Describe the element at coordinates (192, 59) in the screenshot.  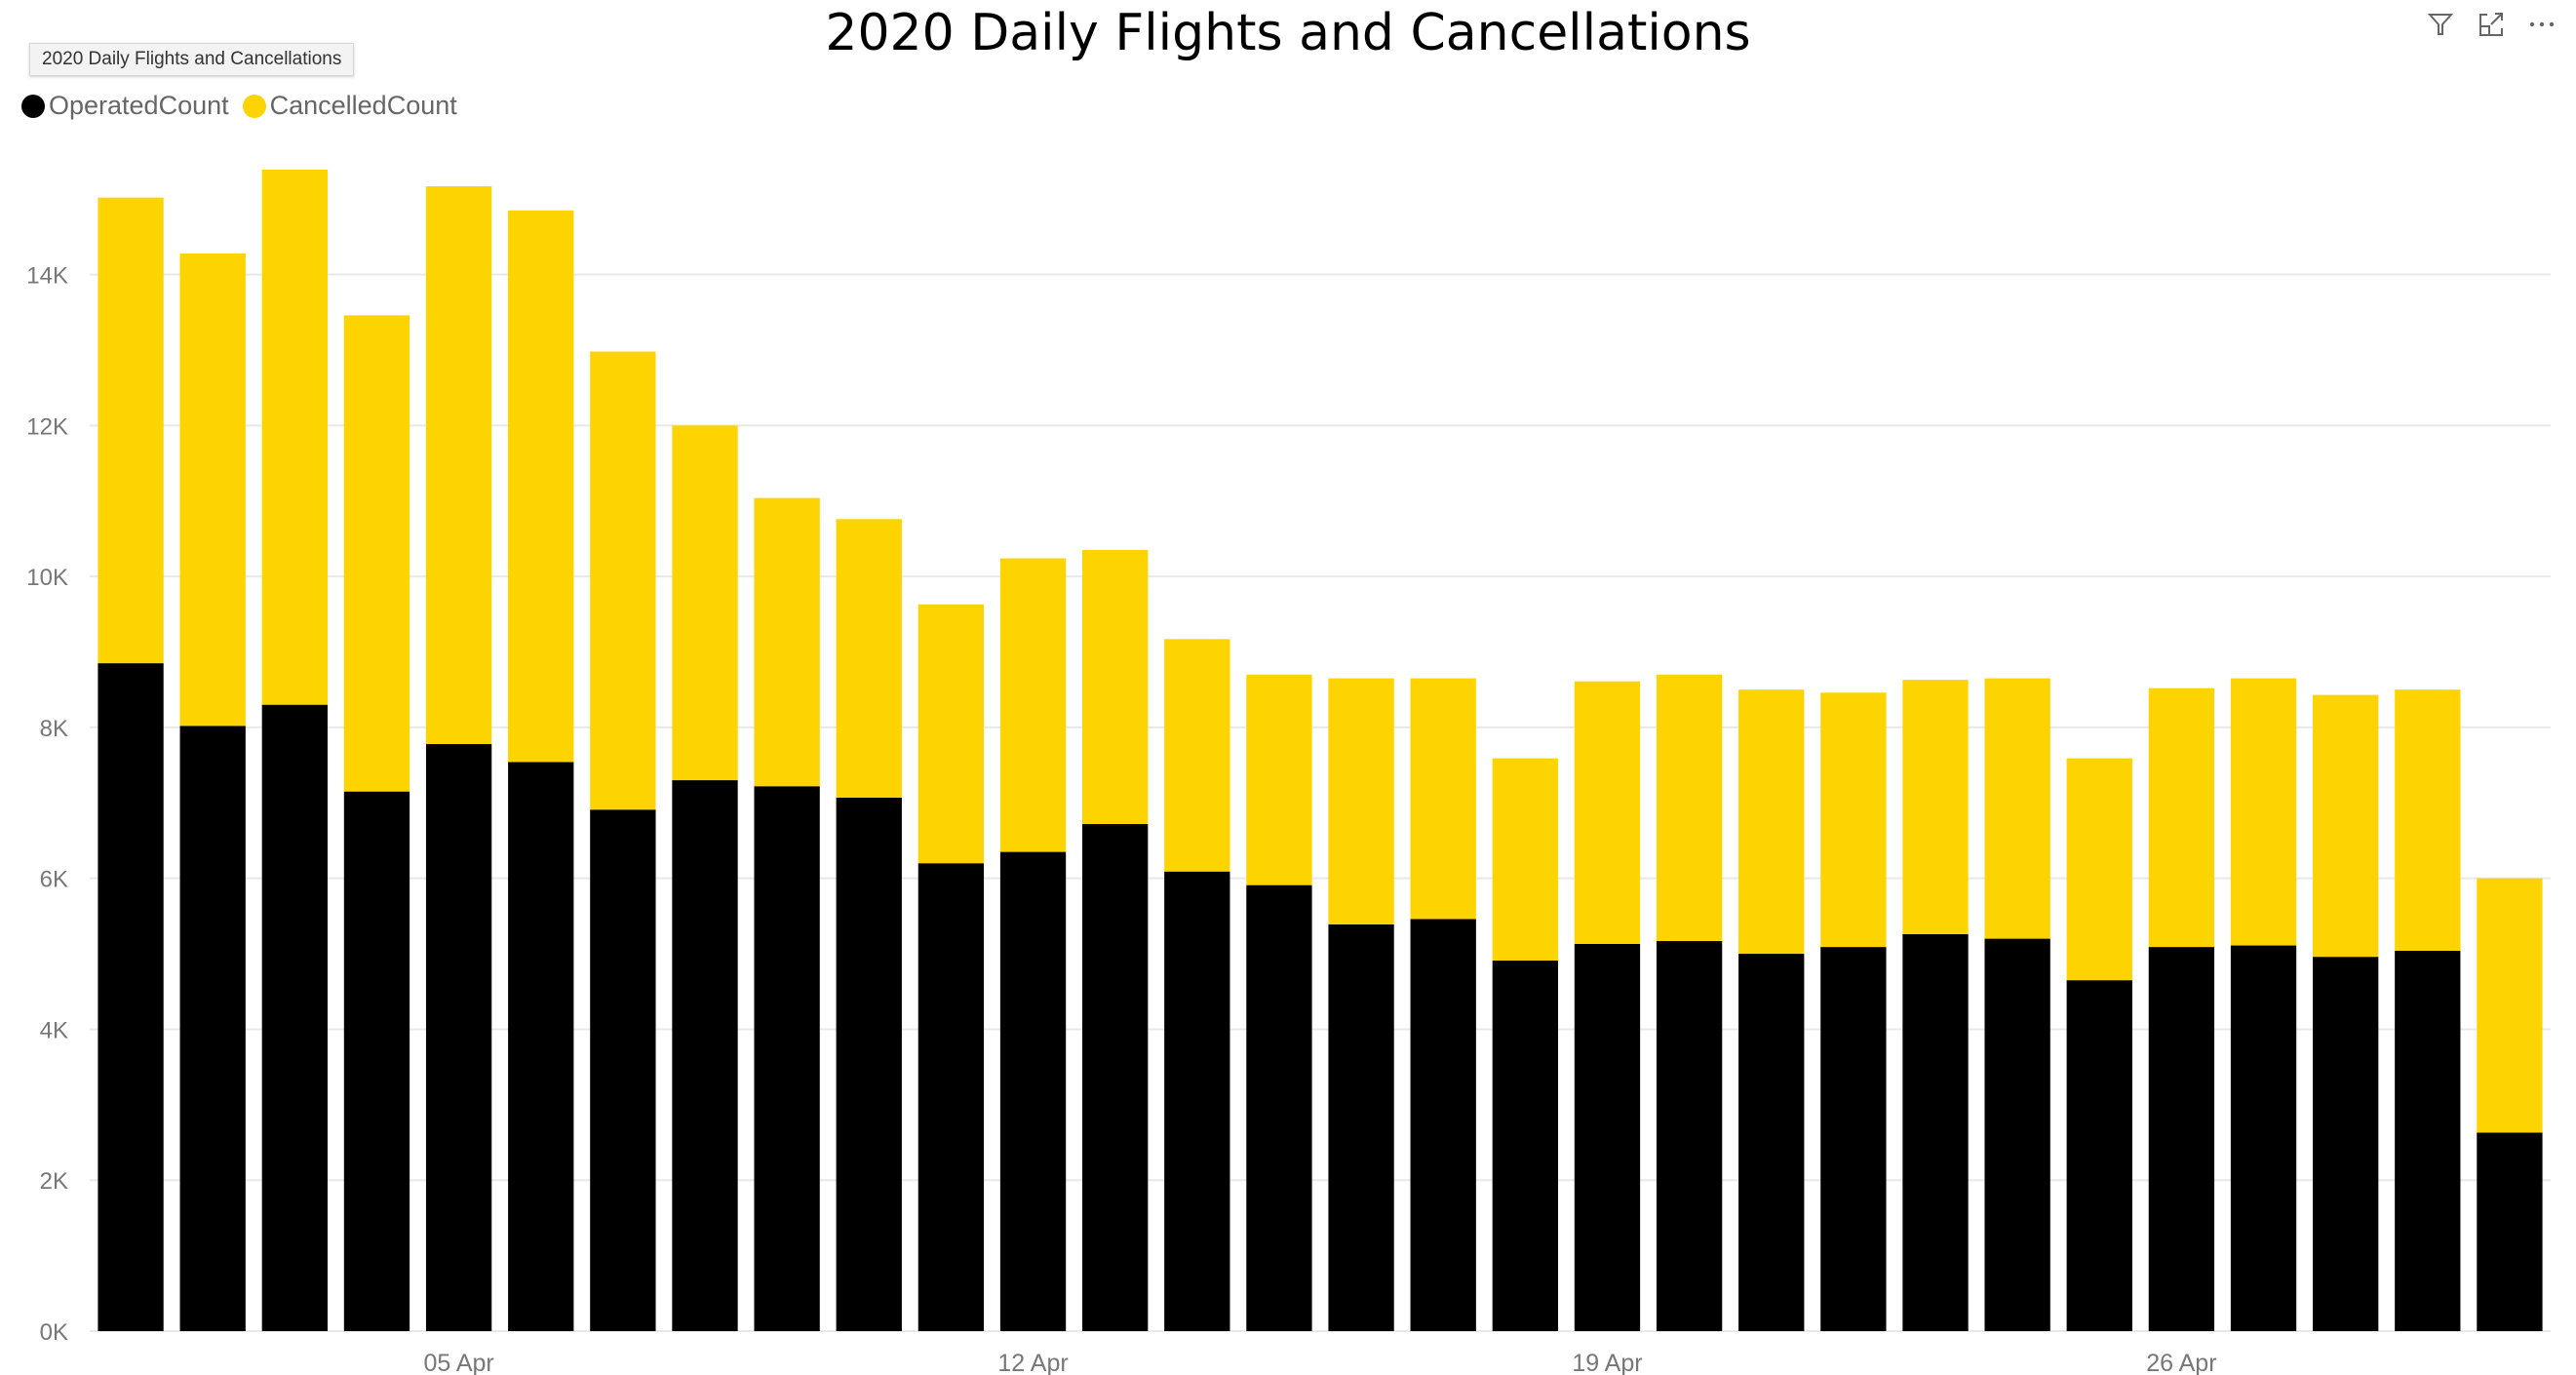
I see `title-tooltip: 2020 Daily Flights and Cancellations` at that location.